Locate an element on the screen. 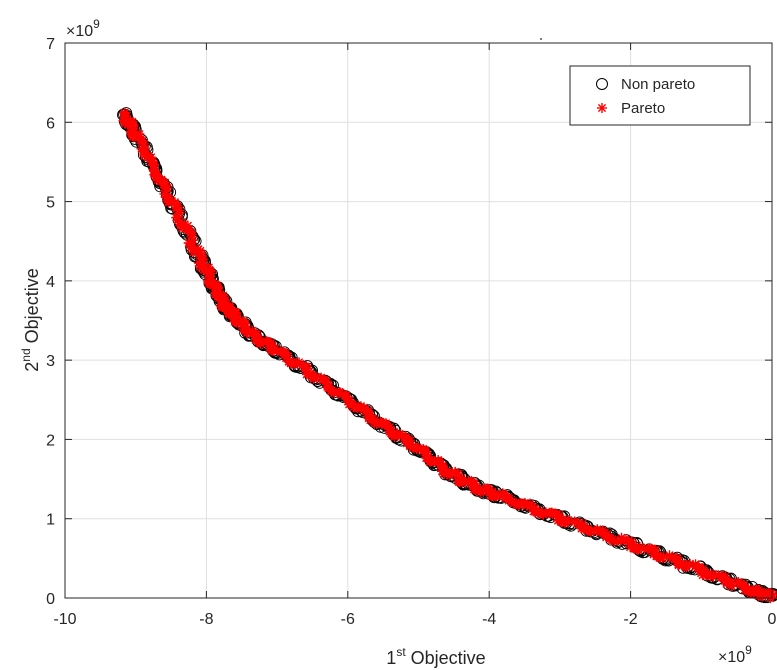 The height and width of the screenshot is (670, 777). x-tick-label: -2 is located at coordinates (630, 619).